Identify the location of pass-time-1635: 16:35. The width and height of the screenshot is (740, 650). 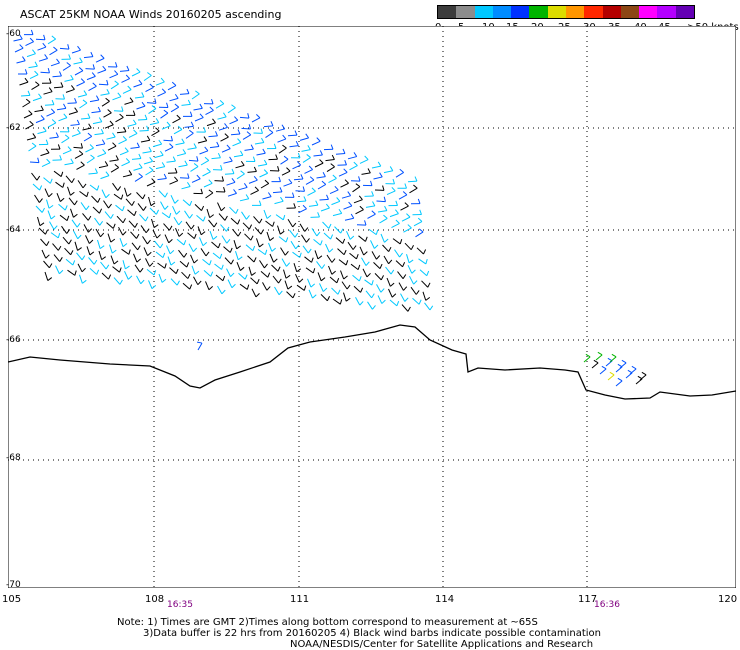
(180, 605).